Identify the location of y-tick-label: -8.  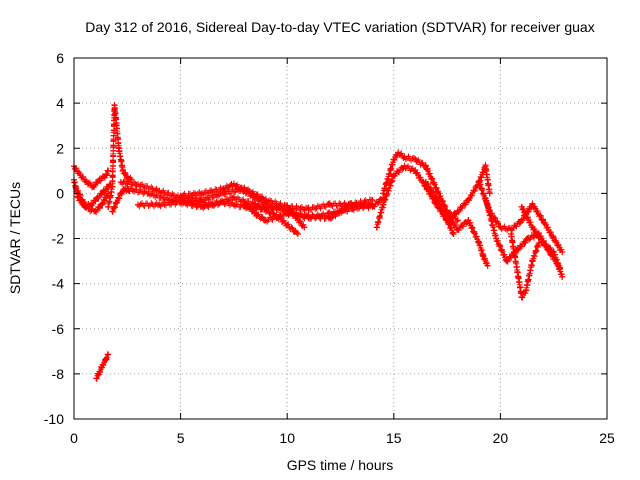
(58, 374).